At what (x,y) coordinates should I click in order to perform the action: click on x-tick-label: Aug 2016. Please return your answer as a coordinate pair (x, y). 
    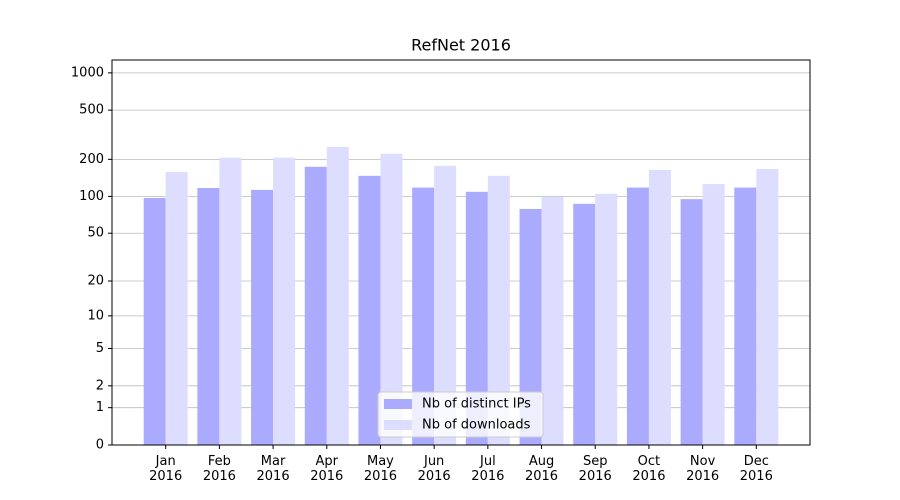
    Looking at the image, I should click on (541, 469).